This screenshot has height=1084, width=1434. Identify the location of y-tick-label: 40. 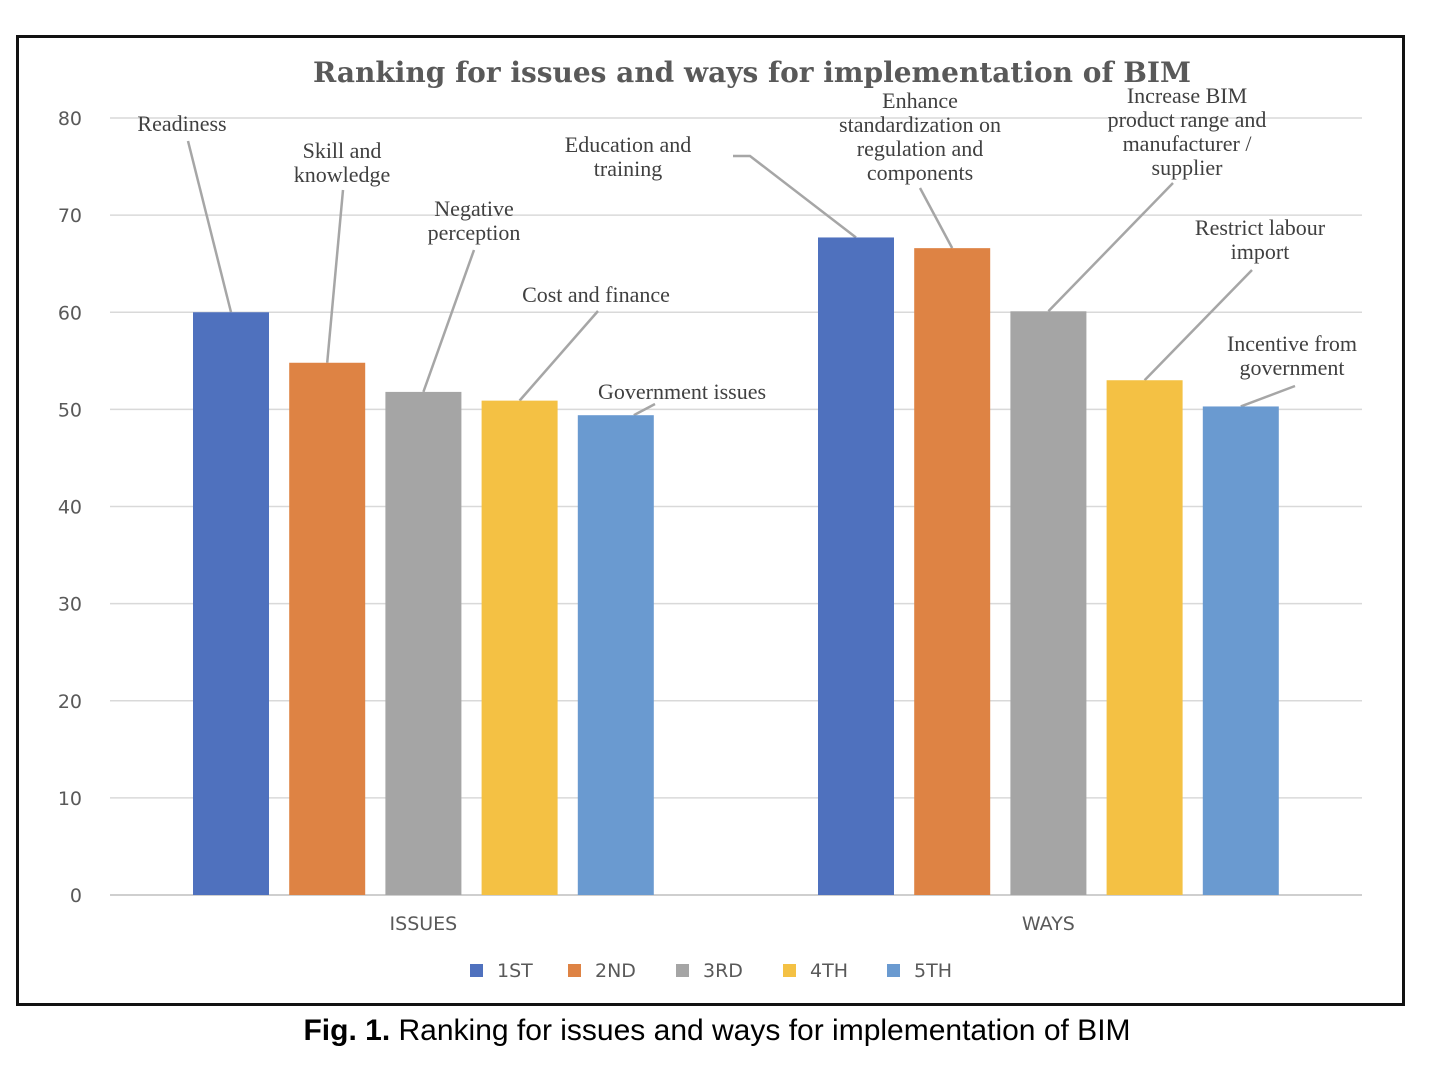
(70, 508).